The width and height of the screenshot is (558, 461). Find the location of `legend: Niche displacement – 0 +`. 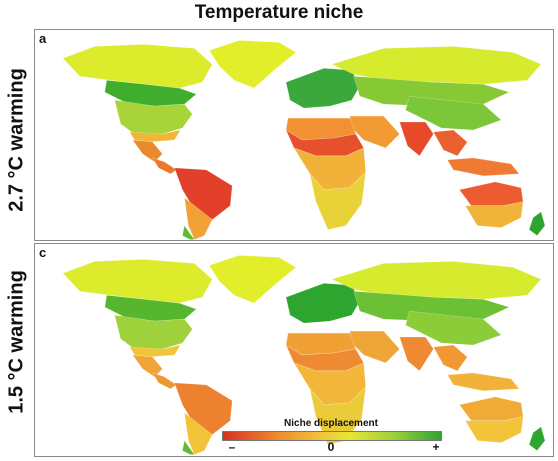

legend: Niche displacement – 0 + is located at coordinates (331, 438).